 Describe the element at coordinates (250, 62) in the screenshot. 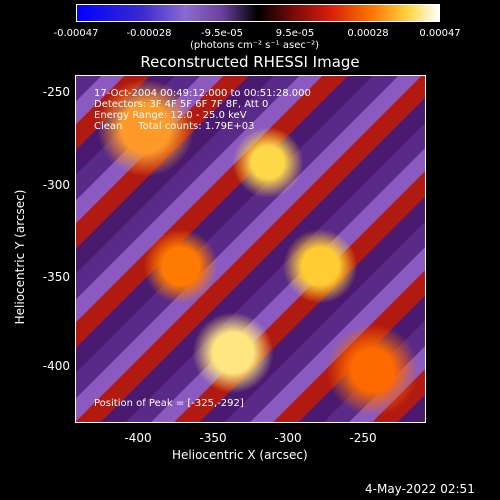

I see `image-title: Reconstructed RHESSI Image` at that location.